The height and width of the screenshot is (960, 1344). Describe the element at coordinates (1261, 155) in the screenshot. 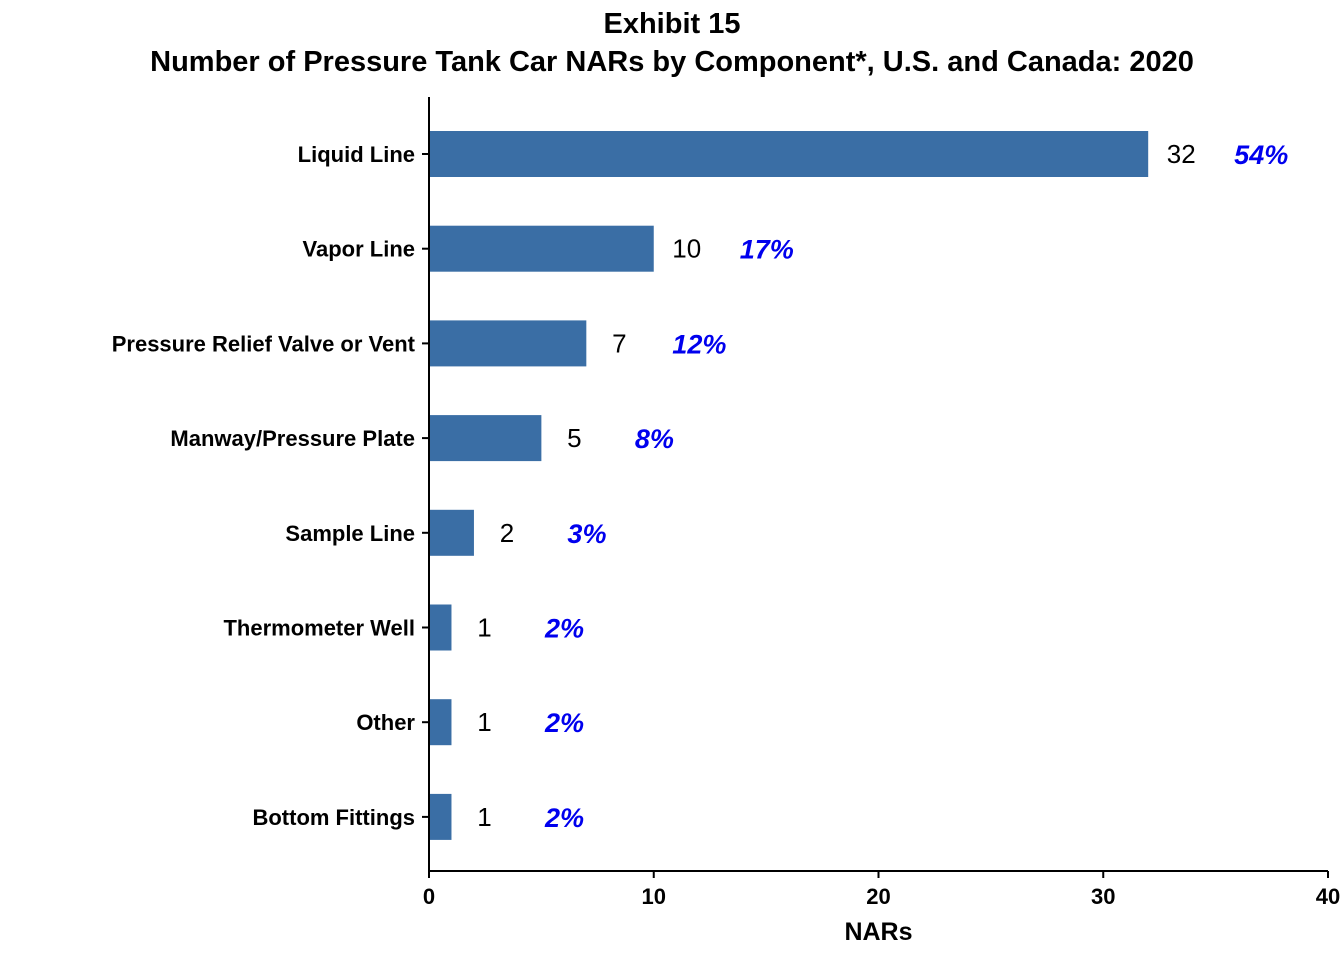

I see `percent-label: 54%` at that location.